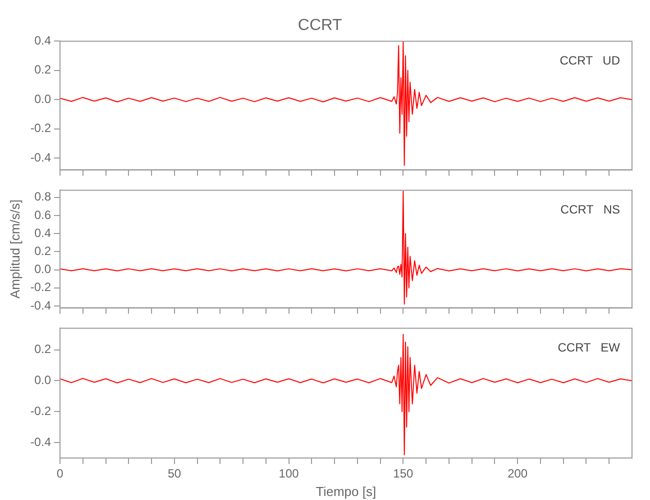 Image resolution: width=650 pixels, height=500 pixels. I want to click on annotation: CCRT NS, so click(590, 209).